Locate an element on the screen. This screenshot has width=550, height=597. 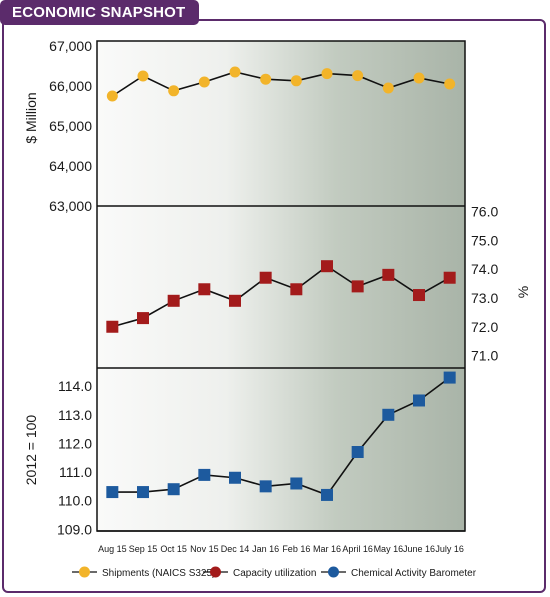
y-tick-label: 63,000 is located at coordinates (70, 206).